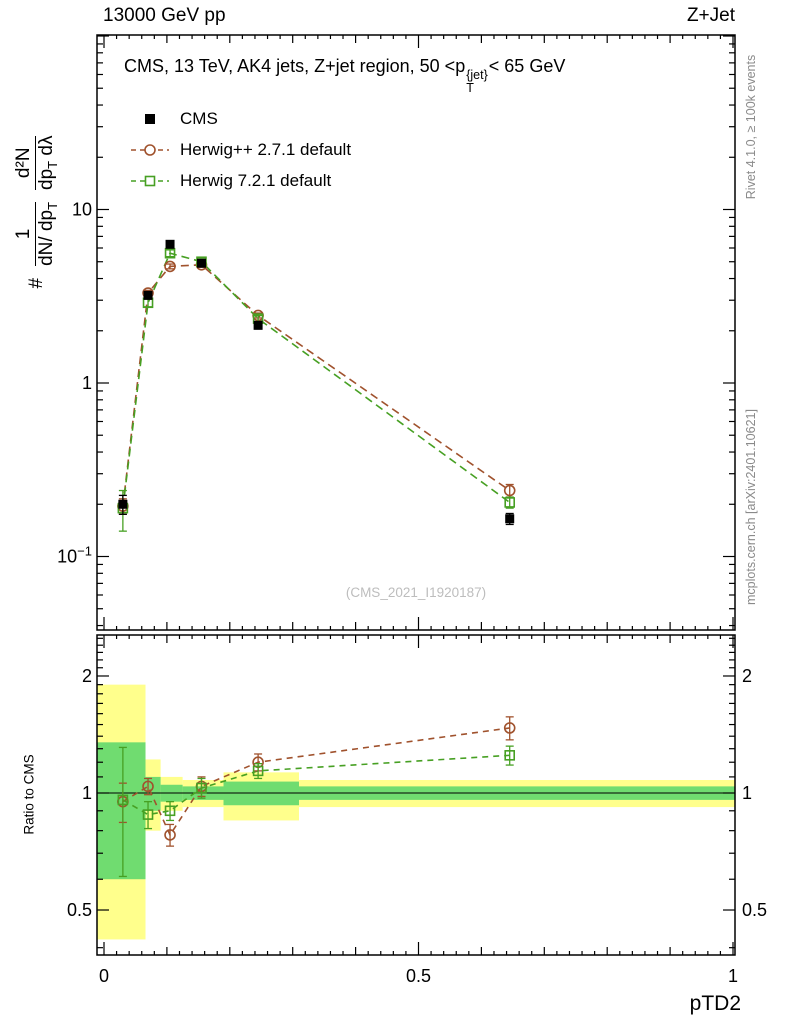 This screenshot has height=1024, width=786. I want to click on y-axis-label-frac2: d²N dpT dλ, so click(37, 162).